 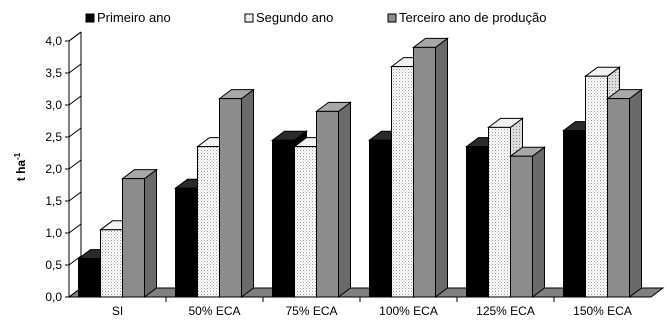 What do you see at coordinates (20, 166) in the screenshot?
I see `y-axis-title: t ha-1` at bounding box center [20, 166].